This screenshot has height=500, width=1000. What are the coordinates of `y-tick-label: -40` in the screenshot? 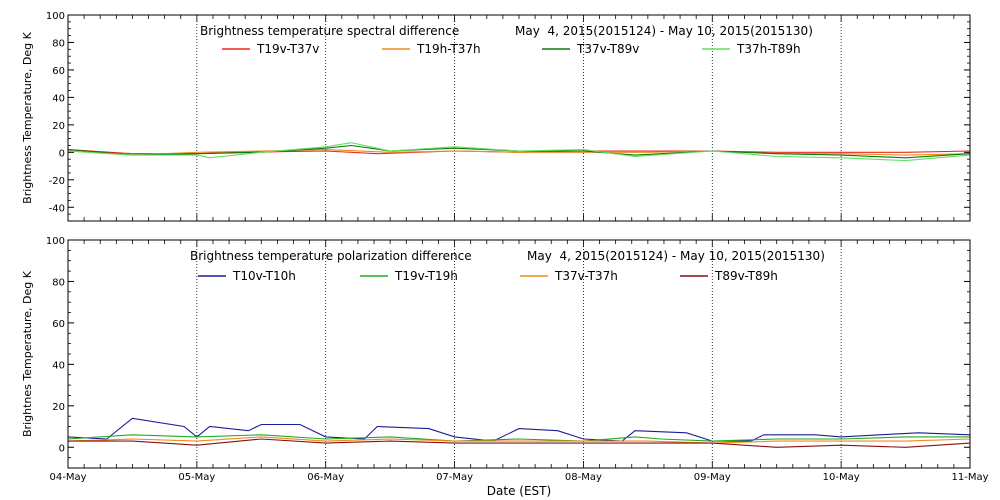 It's located at (57, 208).